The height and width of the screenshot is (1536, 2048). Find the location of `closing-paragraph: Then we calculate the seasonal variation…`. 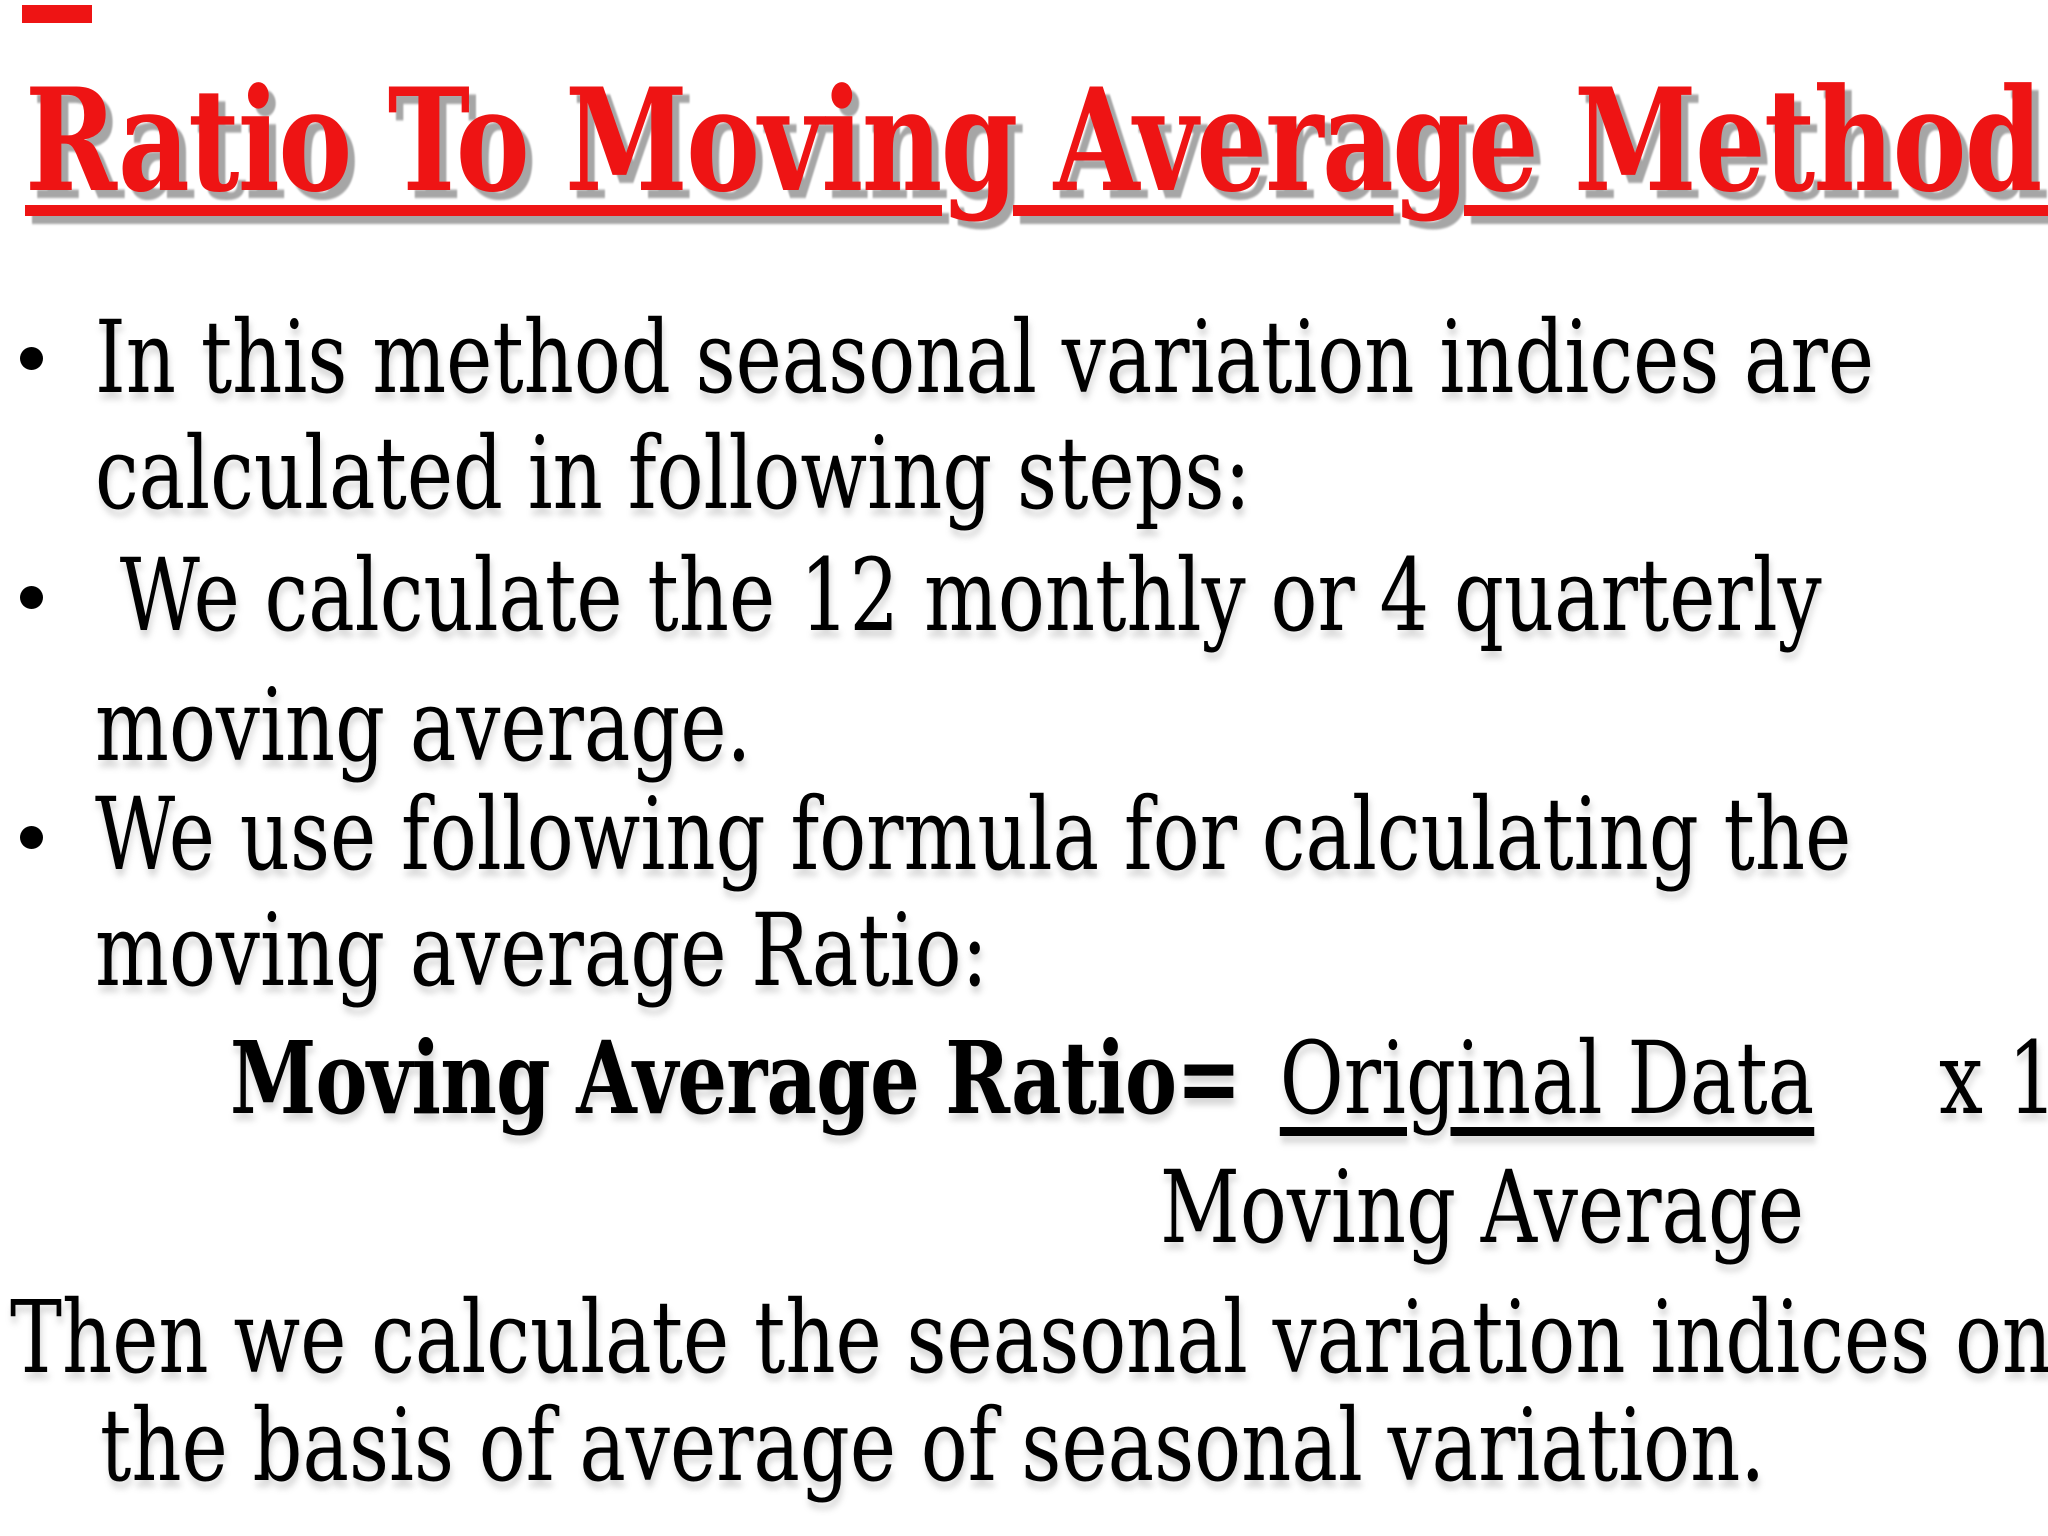

closing-paragraph: Then we calculate the seasonal variation… is located at coordinates (1029, 1392).